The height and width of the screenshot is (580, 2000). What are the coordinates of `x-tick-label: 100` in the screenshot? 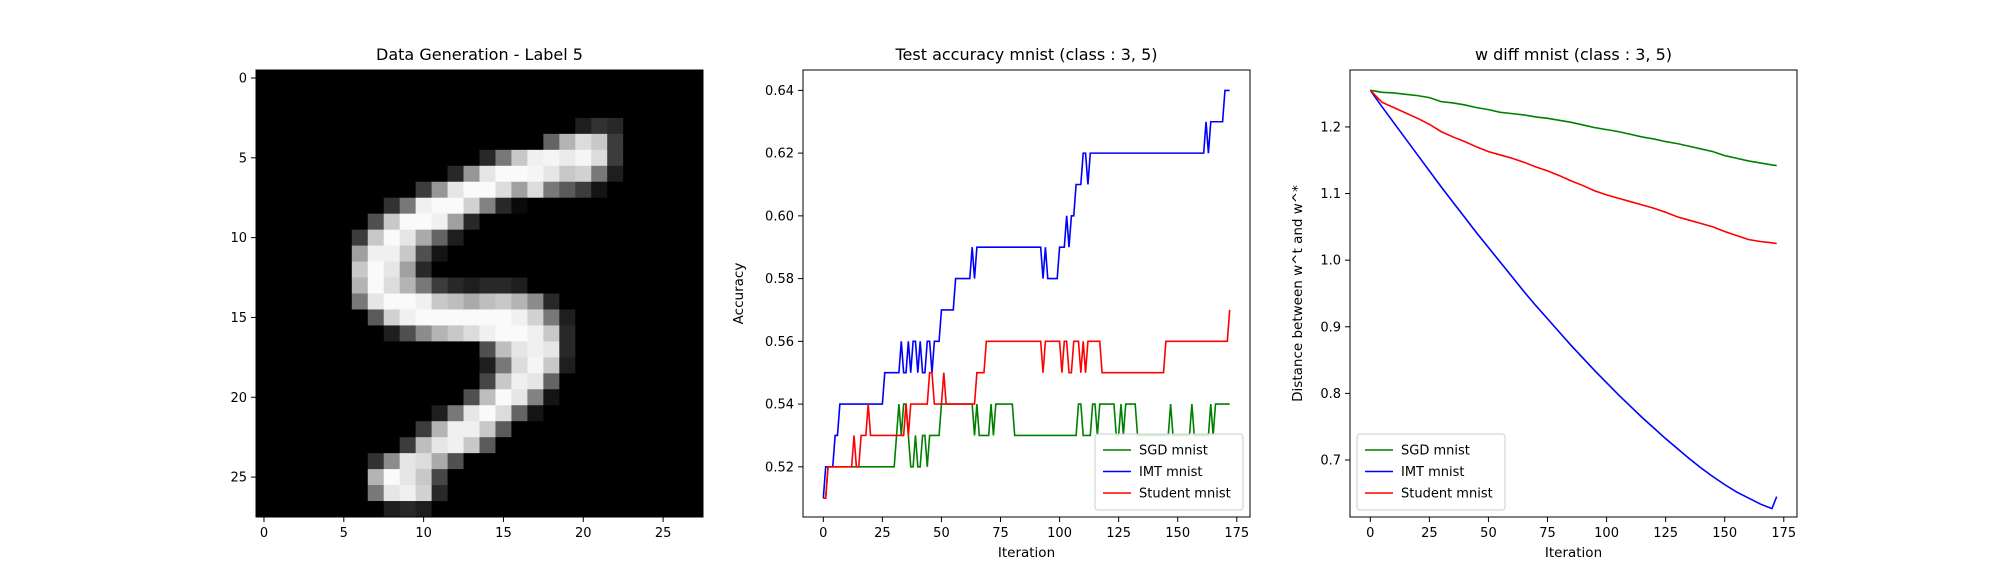 It's located at (1606, 533).